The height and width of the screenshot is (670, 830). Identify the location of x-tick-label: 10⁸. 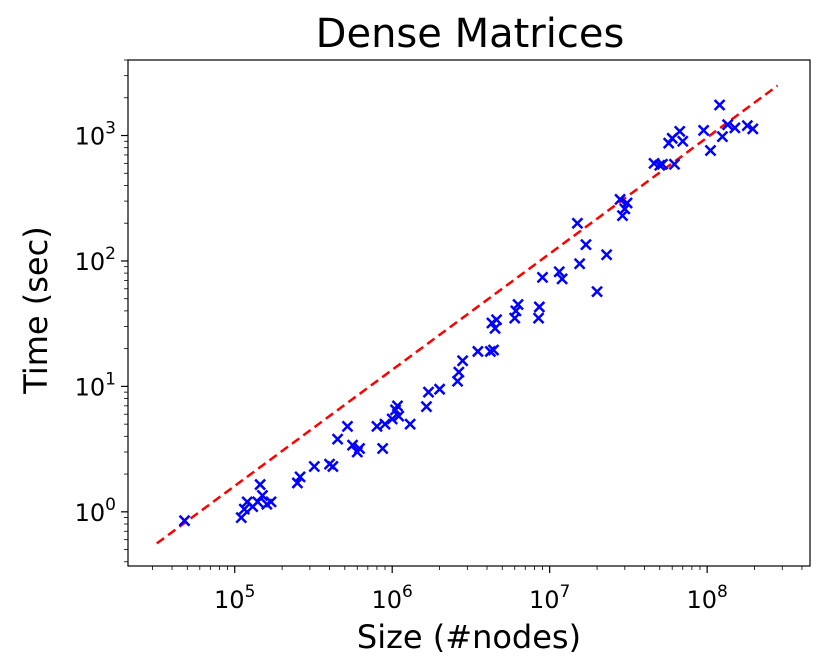
(706, 598).